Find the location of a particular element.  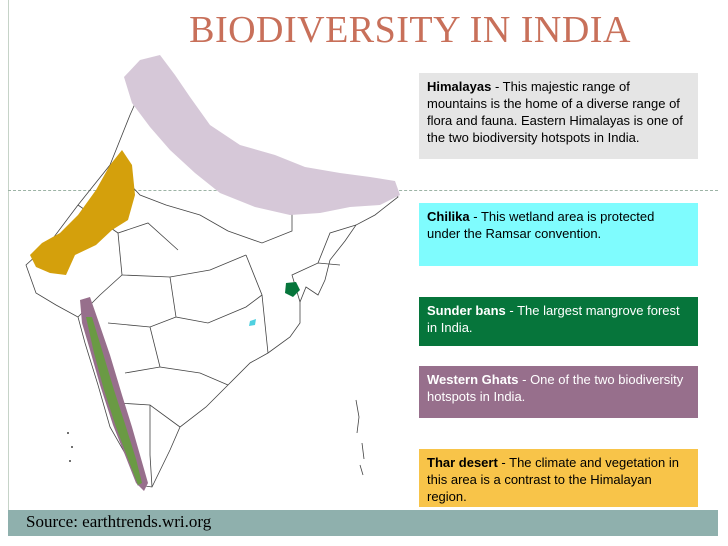

page-title: BIODIVERSITY IN INDIA is located at coordinates (410, 30).